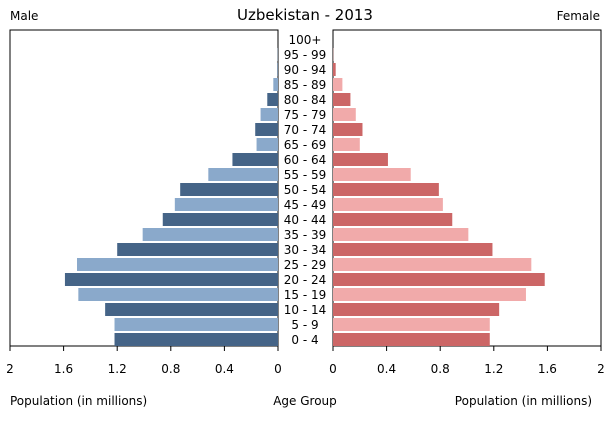 The image size is (610, 425). What do you see at coordinates (305, 115) in the screenshot?
I see `age-group-label: 75 - 79` at bounding box center [305, 115].